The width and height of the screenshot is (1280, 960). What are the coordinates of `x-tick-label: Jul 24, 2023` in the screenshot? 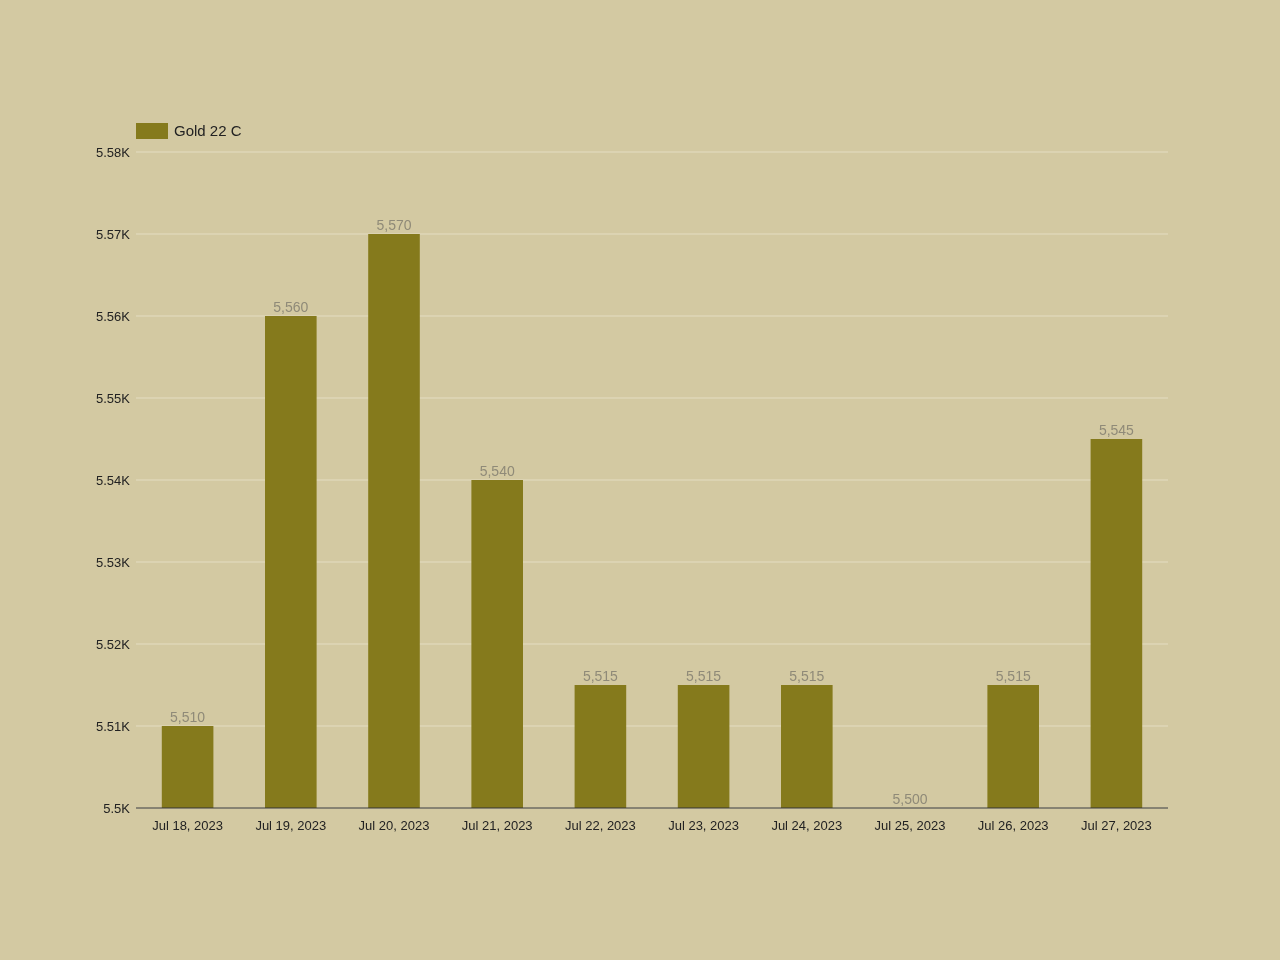 It's located at (807, 825).